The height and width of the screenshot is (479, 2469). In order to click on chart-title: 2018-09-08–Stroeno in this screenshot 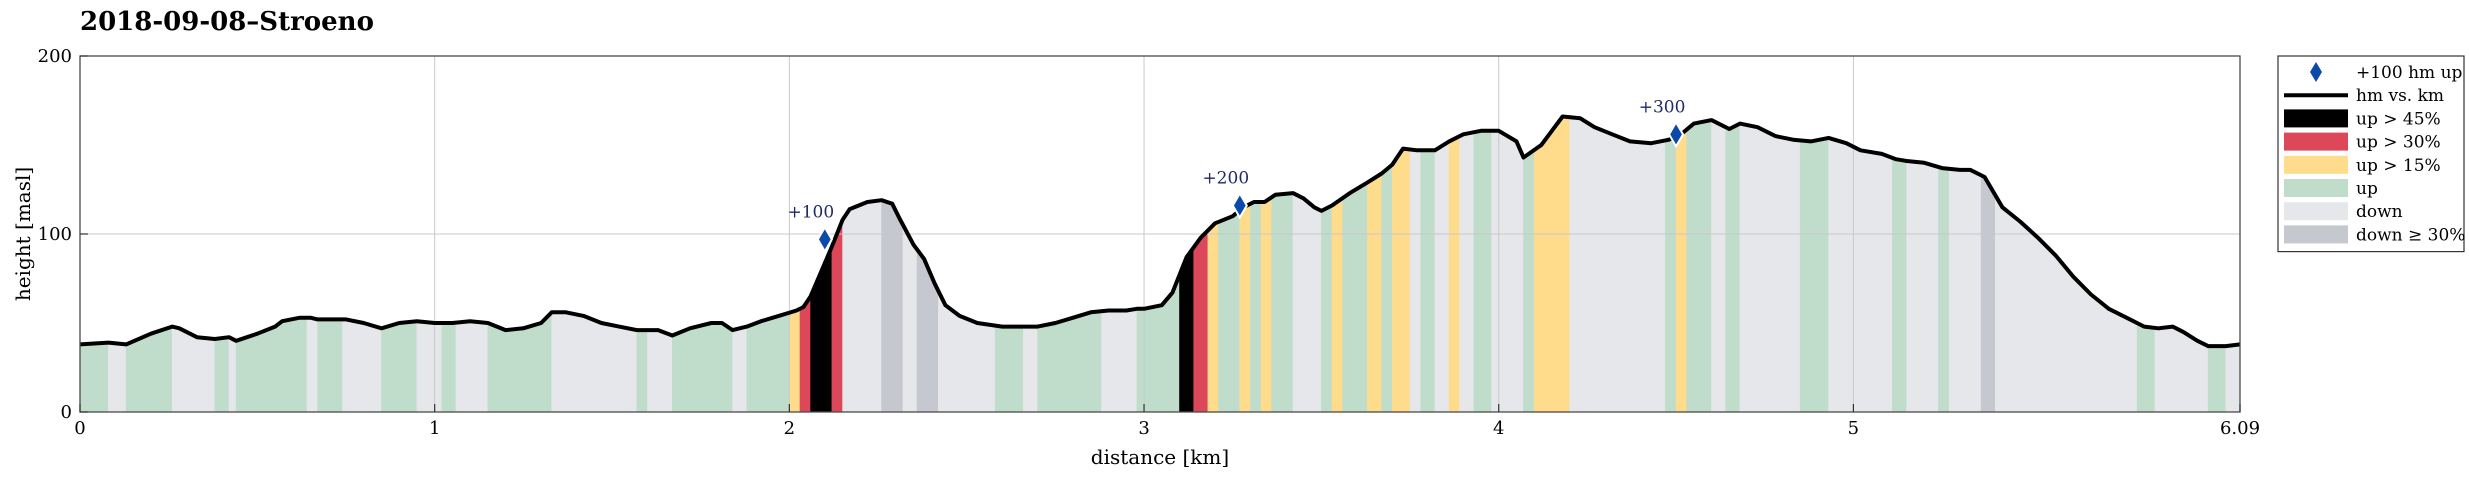, I will do `click(227, 22)`.